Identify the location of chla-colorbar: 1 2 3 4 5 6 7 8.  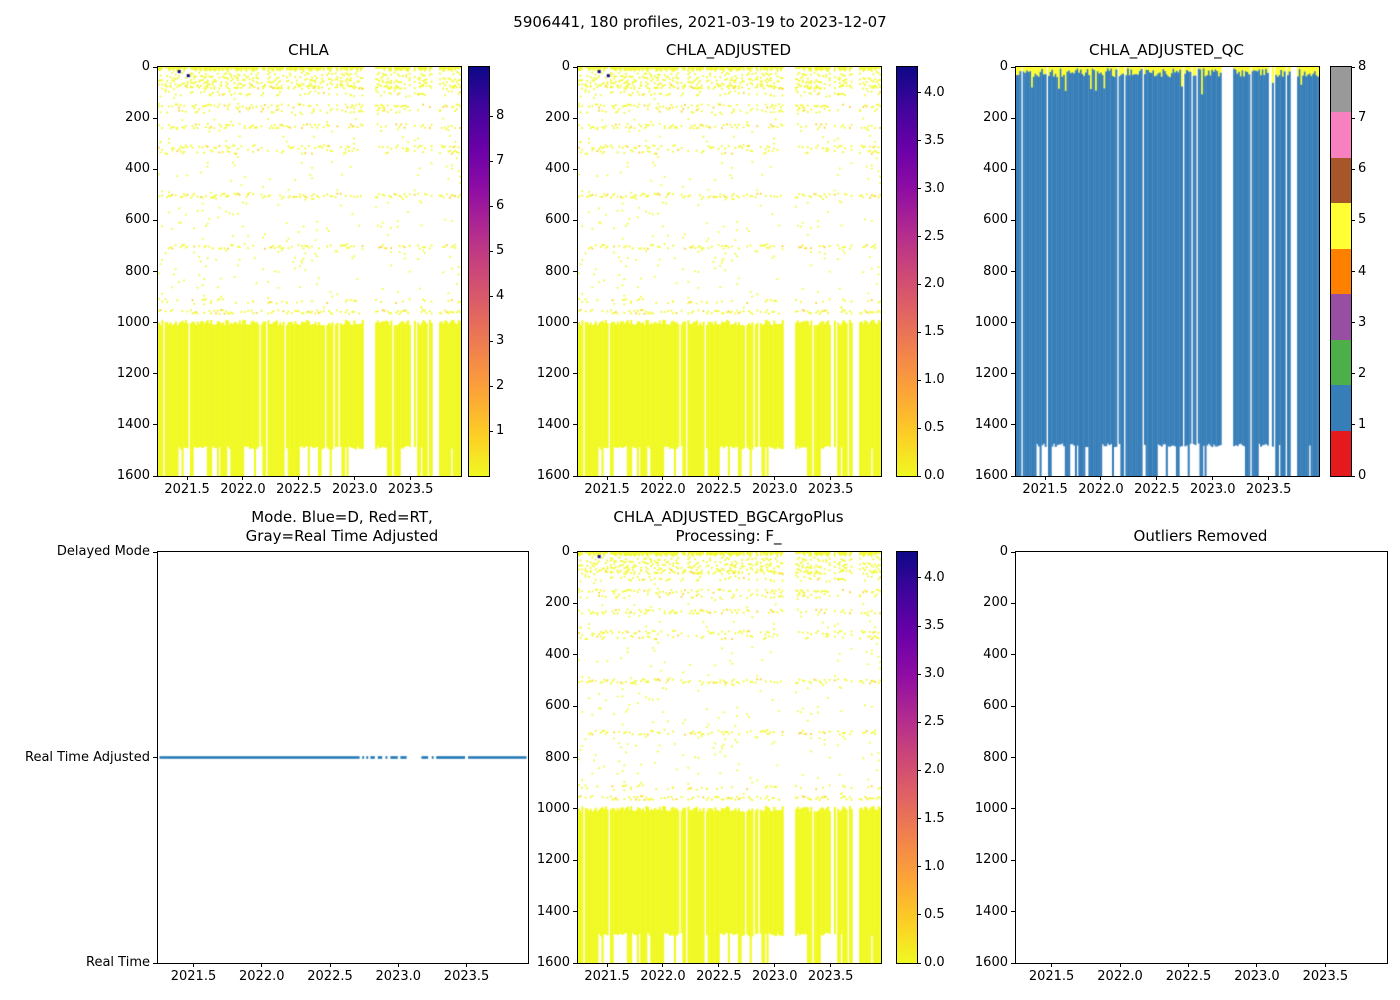
(486, 271).